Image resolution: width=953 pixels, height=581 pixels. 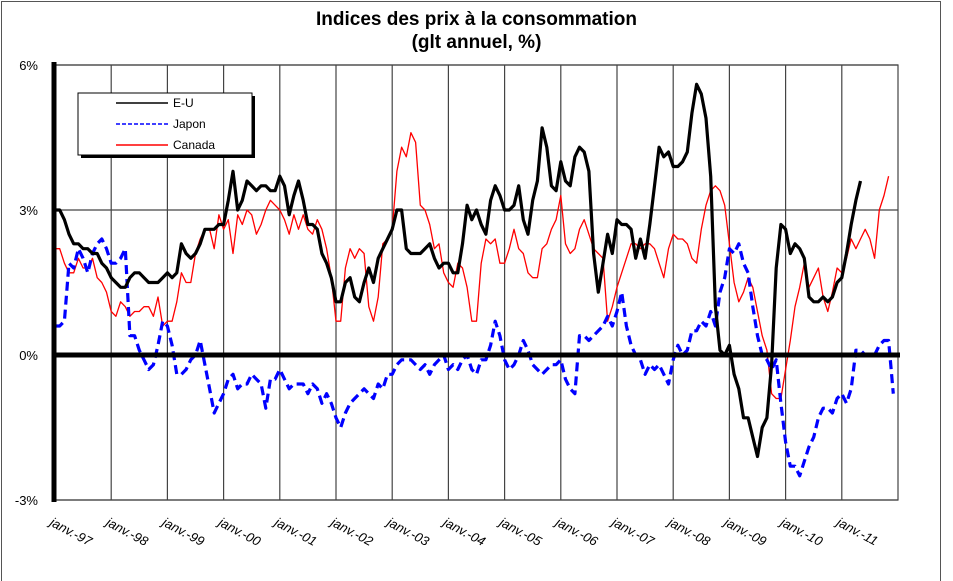 What do you see at coordinates (632, 531) in the screenshot?
I see `x-tick-label: janv.-07` at bounding box center [632, 531].